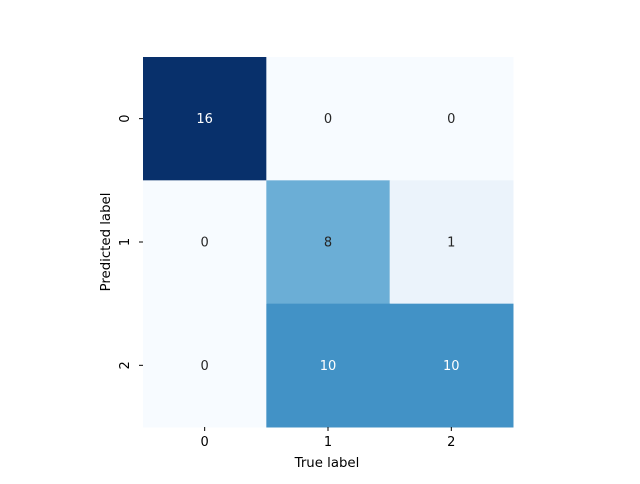  I want to click on heatmap-cell-r2-c2, so click(451, 365).